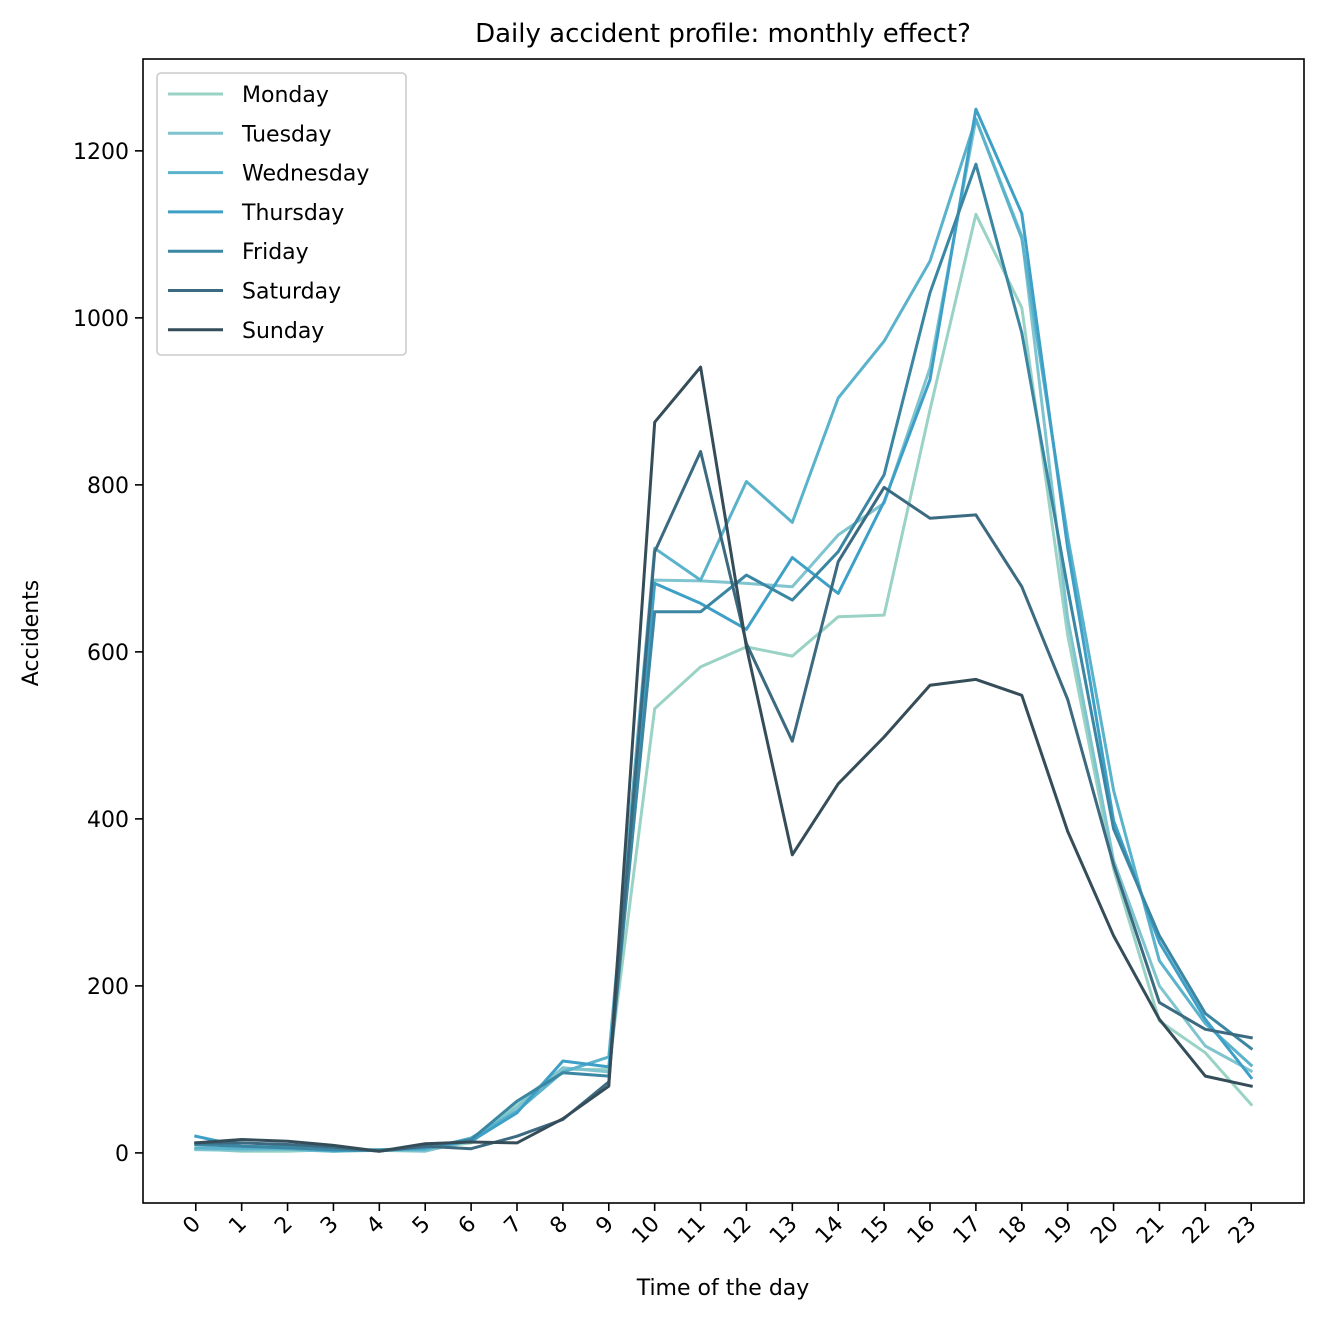 The height and width of the screenshot is (1321, 1322). I want to click on x-tick-label: 11, so click(691, 1230).